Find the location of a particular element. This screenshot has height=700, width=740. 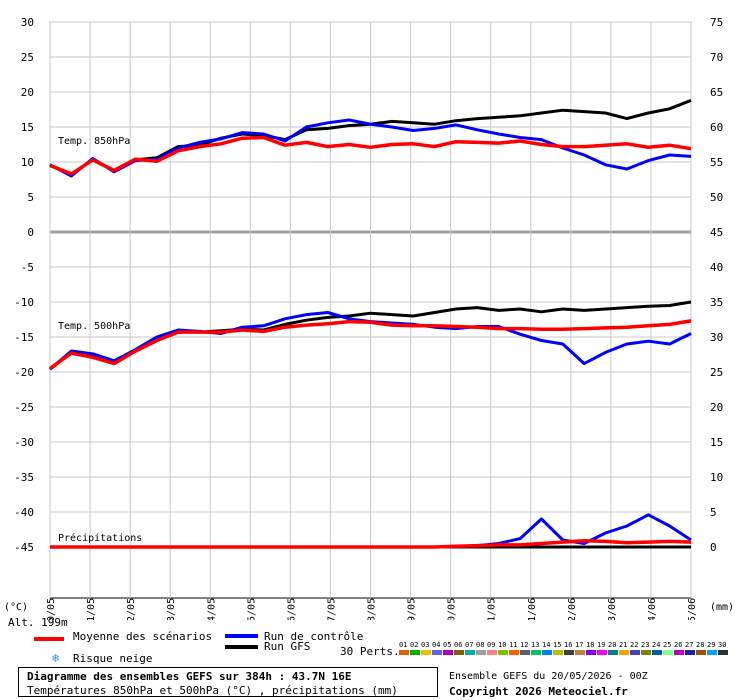

left-tick-label: 0 is located at coordinates (30, 232).